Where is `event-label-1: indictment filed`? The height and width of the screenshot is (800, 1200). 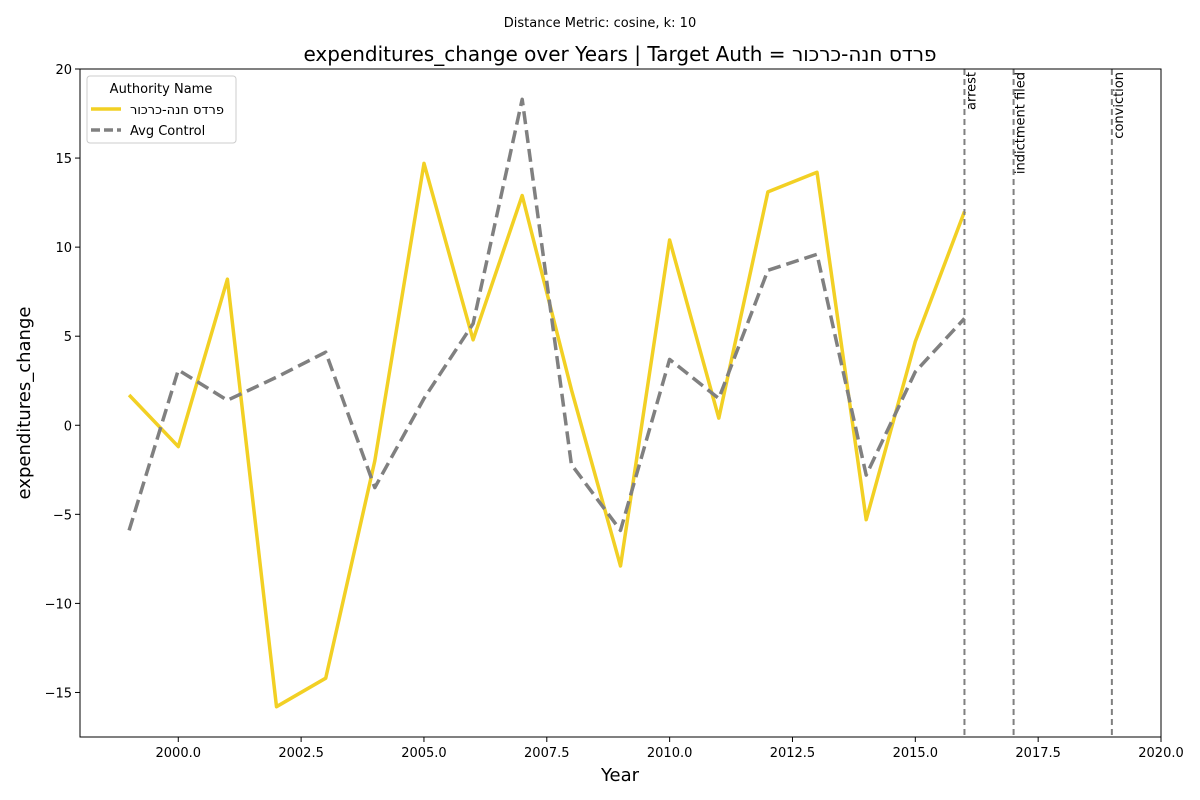
event-label-1: indictment filed is located at coordinates (1021, 123).